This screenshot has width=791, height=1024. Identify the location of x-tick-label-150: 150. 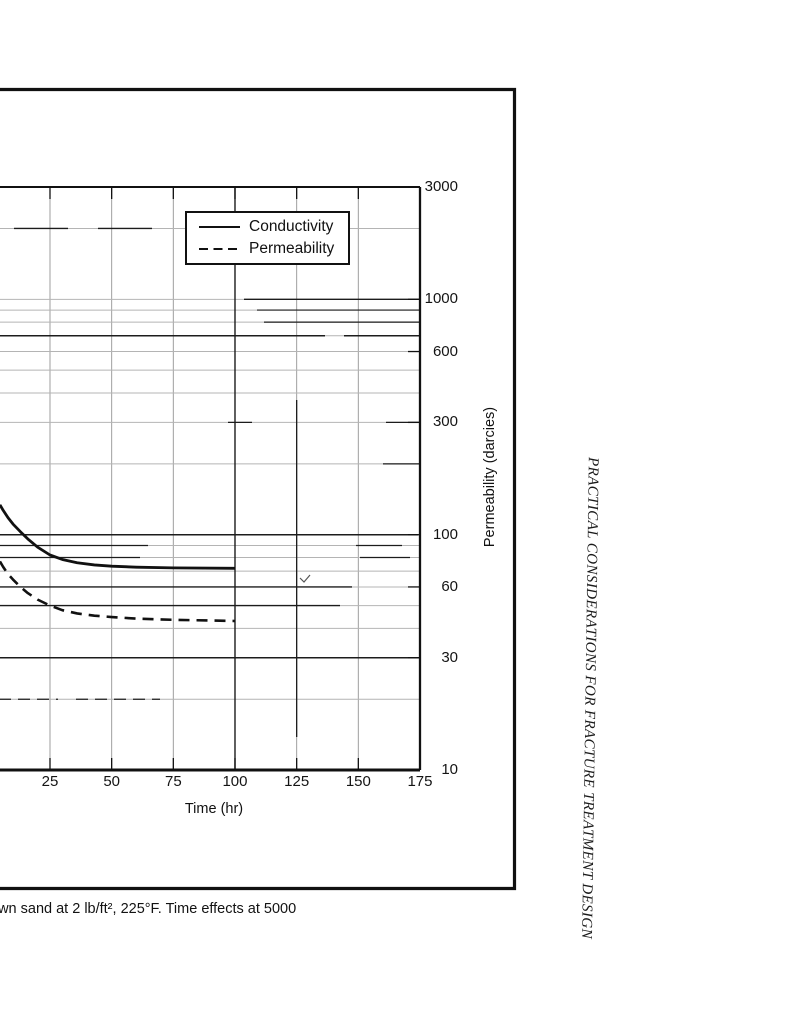
(358, 781).